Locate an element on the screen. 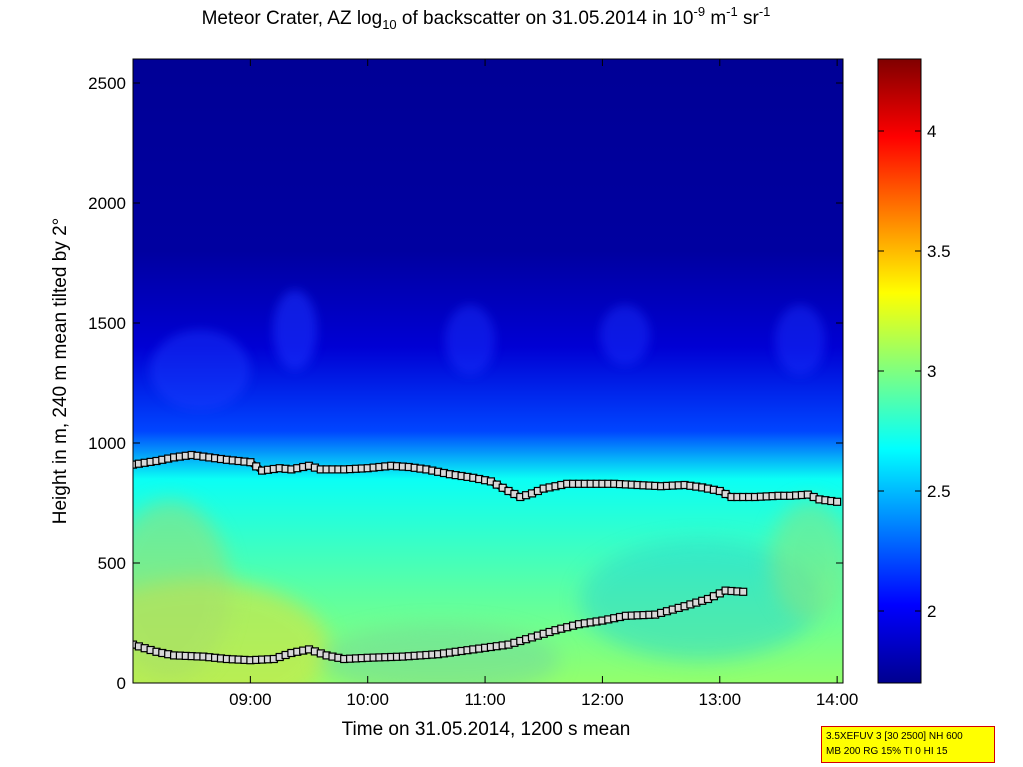 This screenshot has width=1023, height=767. info-line-2: MB 200 RG 15% TI 0 HI 15 is located at coordinates (887, 751).